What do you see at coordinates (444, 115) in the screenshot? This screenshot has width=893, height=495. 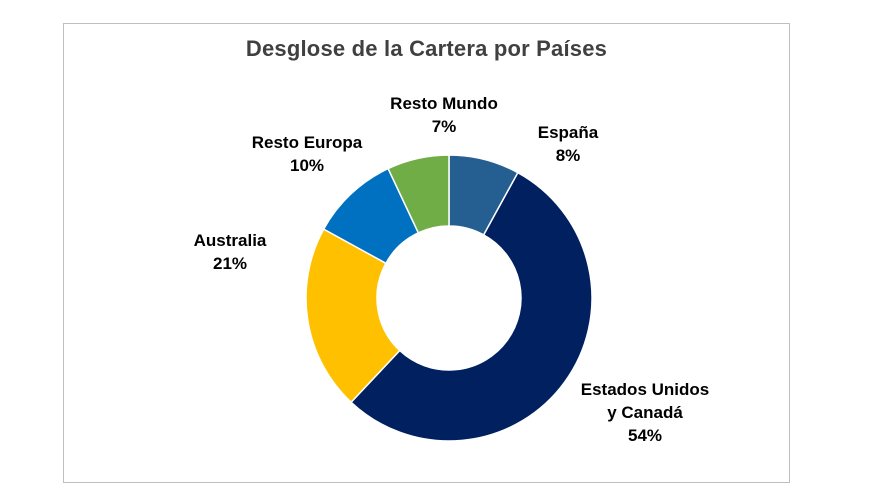 I see `data-label-resto-mundo: Resto Mundo 7%` at bounding box center [444, 115].